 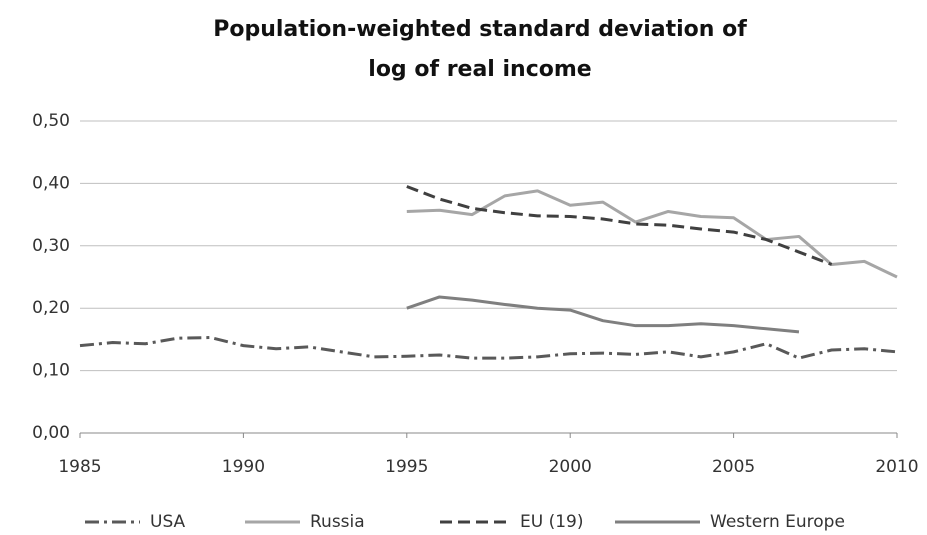 What do you see at coordinates (406, 467) in the screenshot?
I see `x-tick-label: 1995` at bounding box center [406, 467].